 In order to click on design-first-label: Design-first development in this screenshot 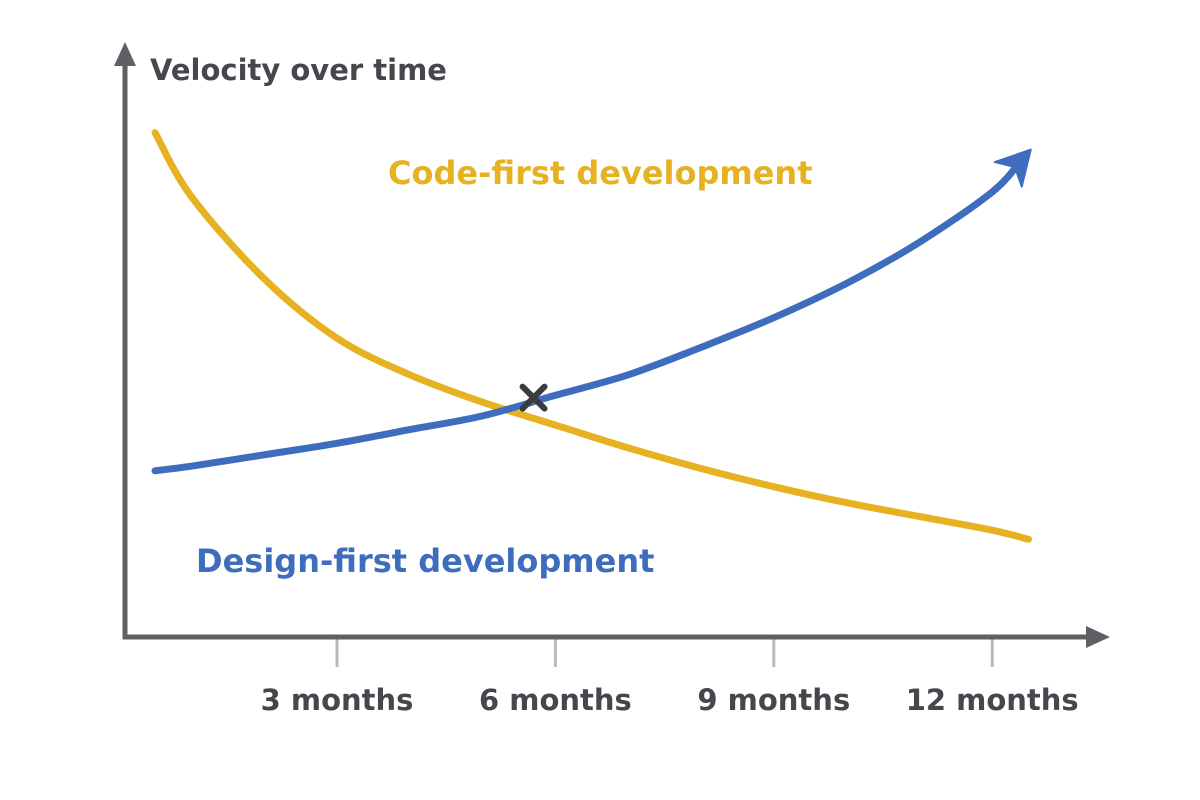, I will do `click(425, 561)`.